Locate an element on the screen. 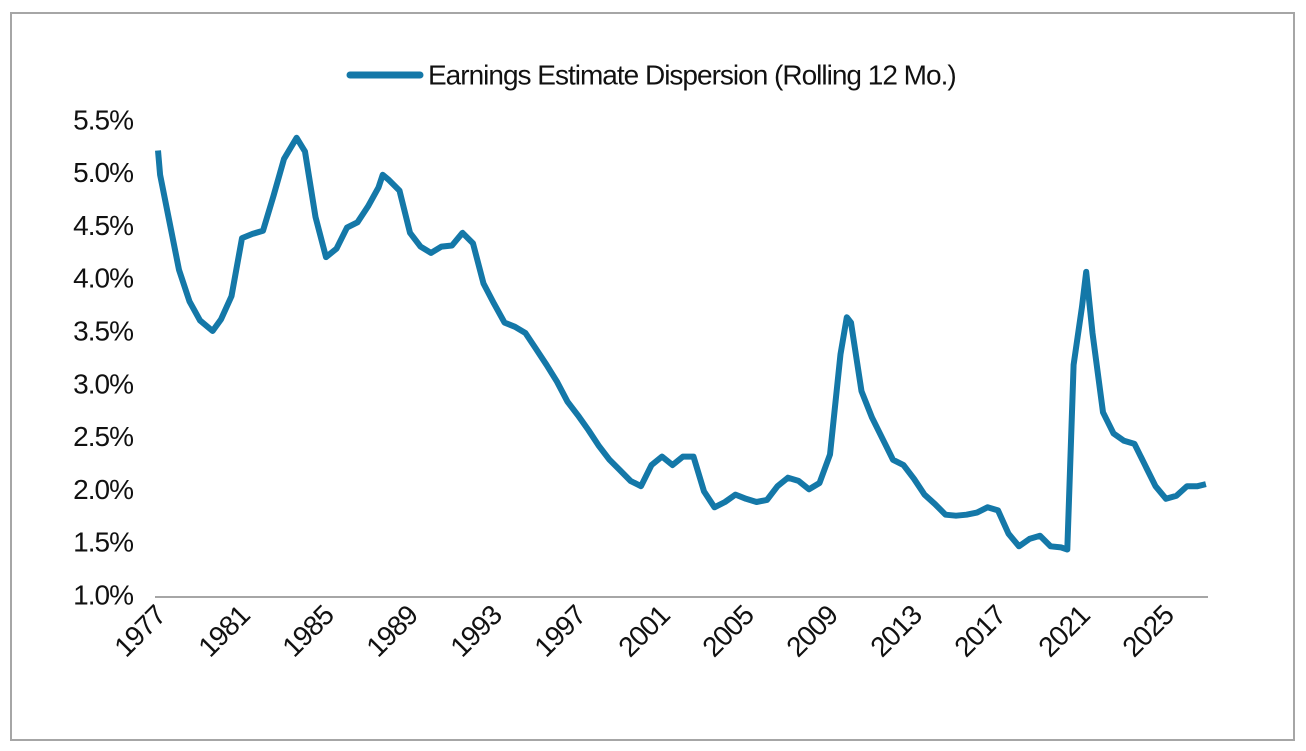  y-tick-label: 1.0% is located at coordinates (103, 594).